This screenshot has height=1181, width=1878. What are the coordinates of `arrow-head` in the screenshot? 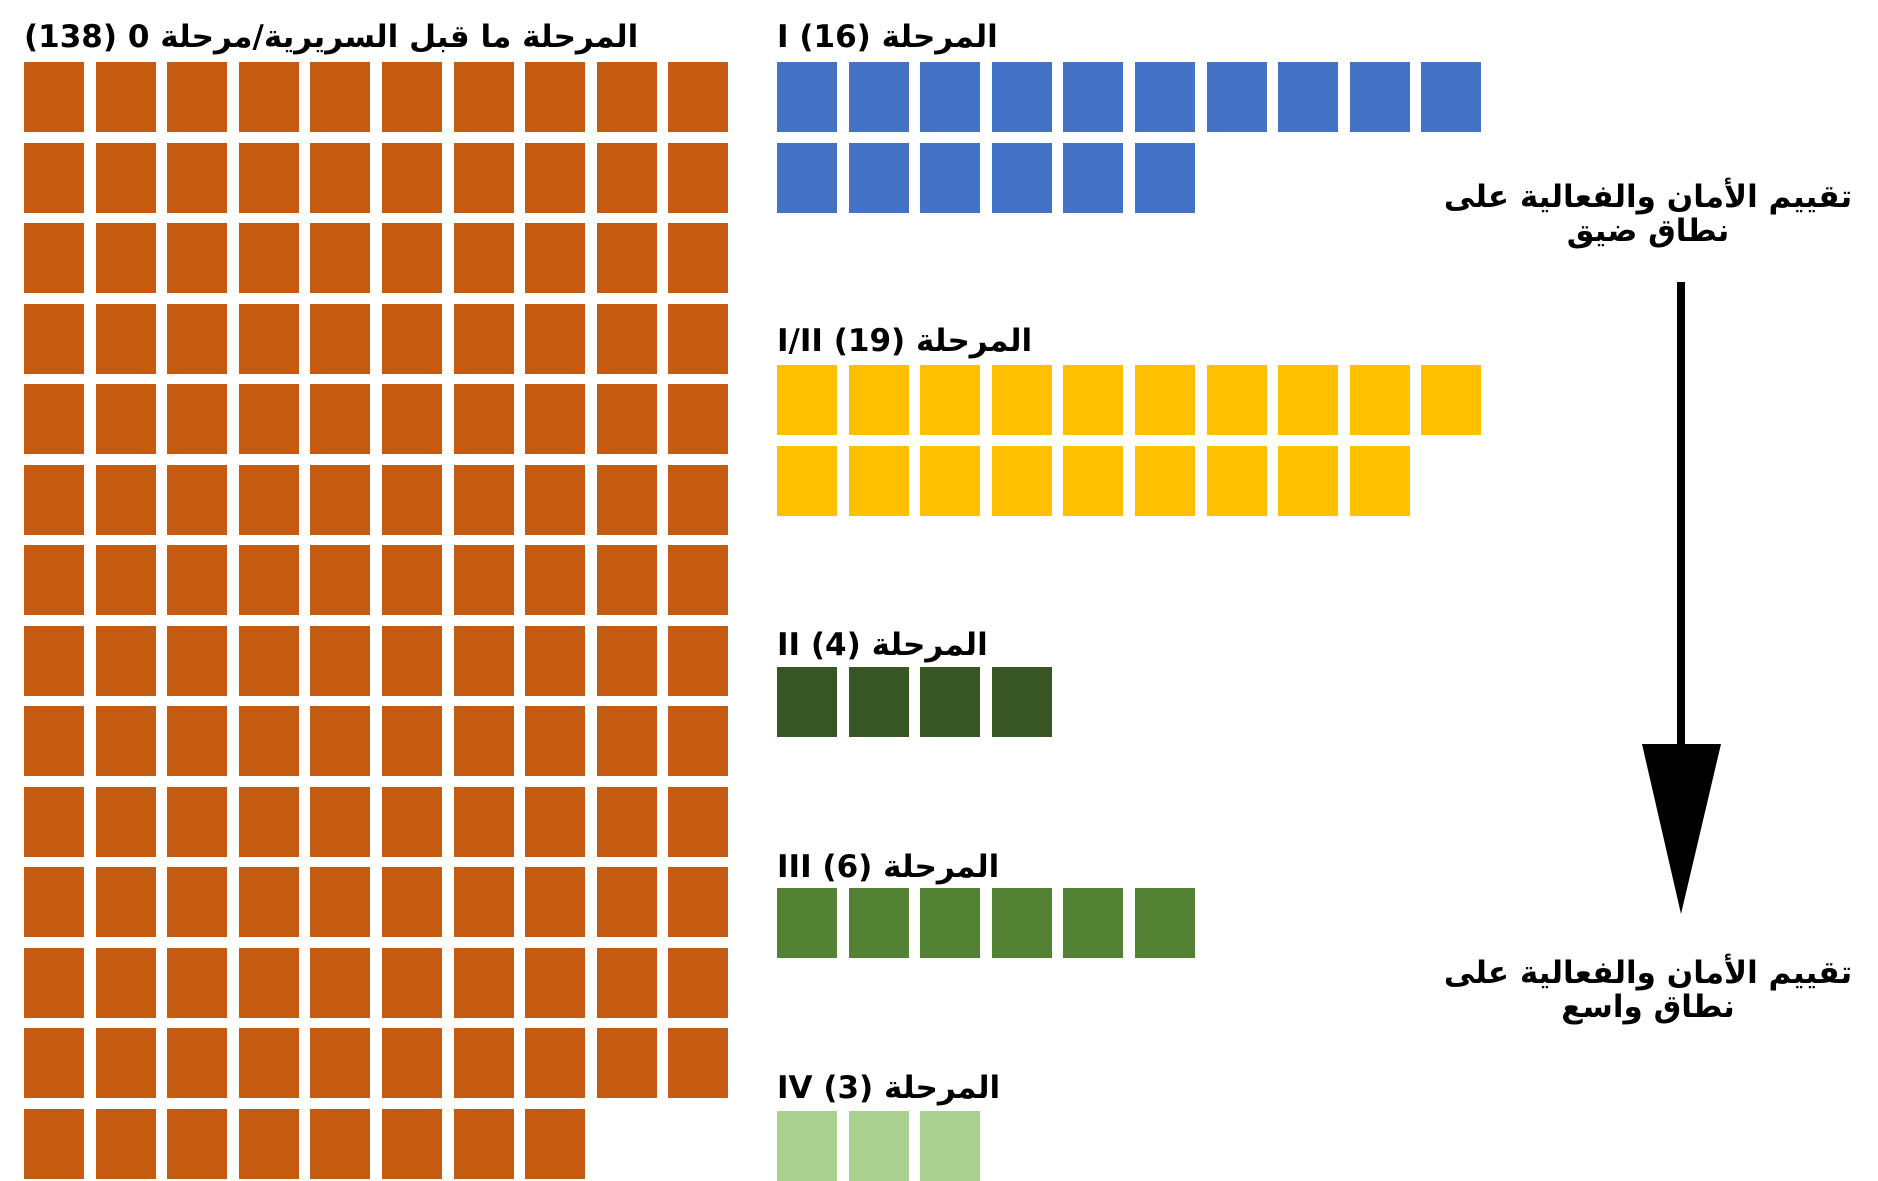 It's located at (1681, 829).